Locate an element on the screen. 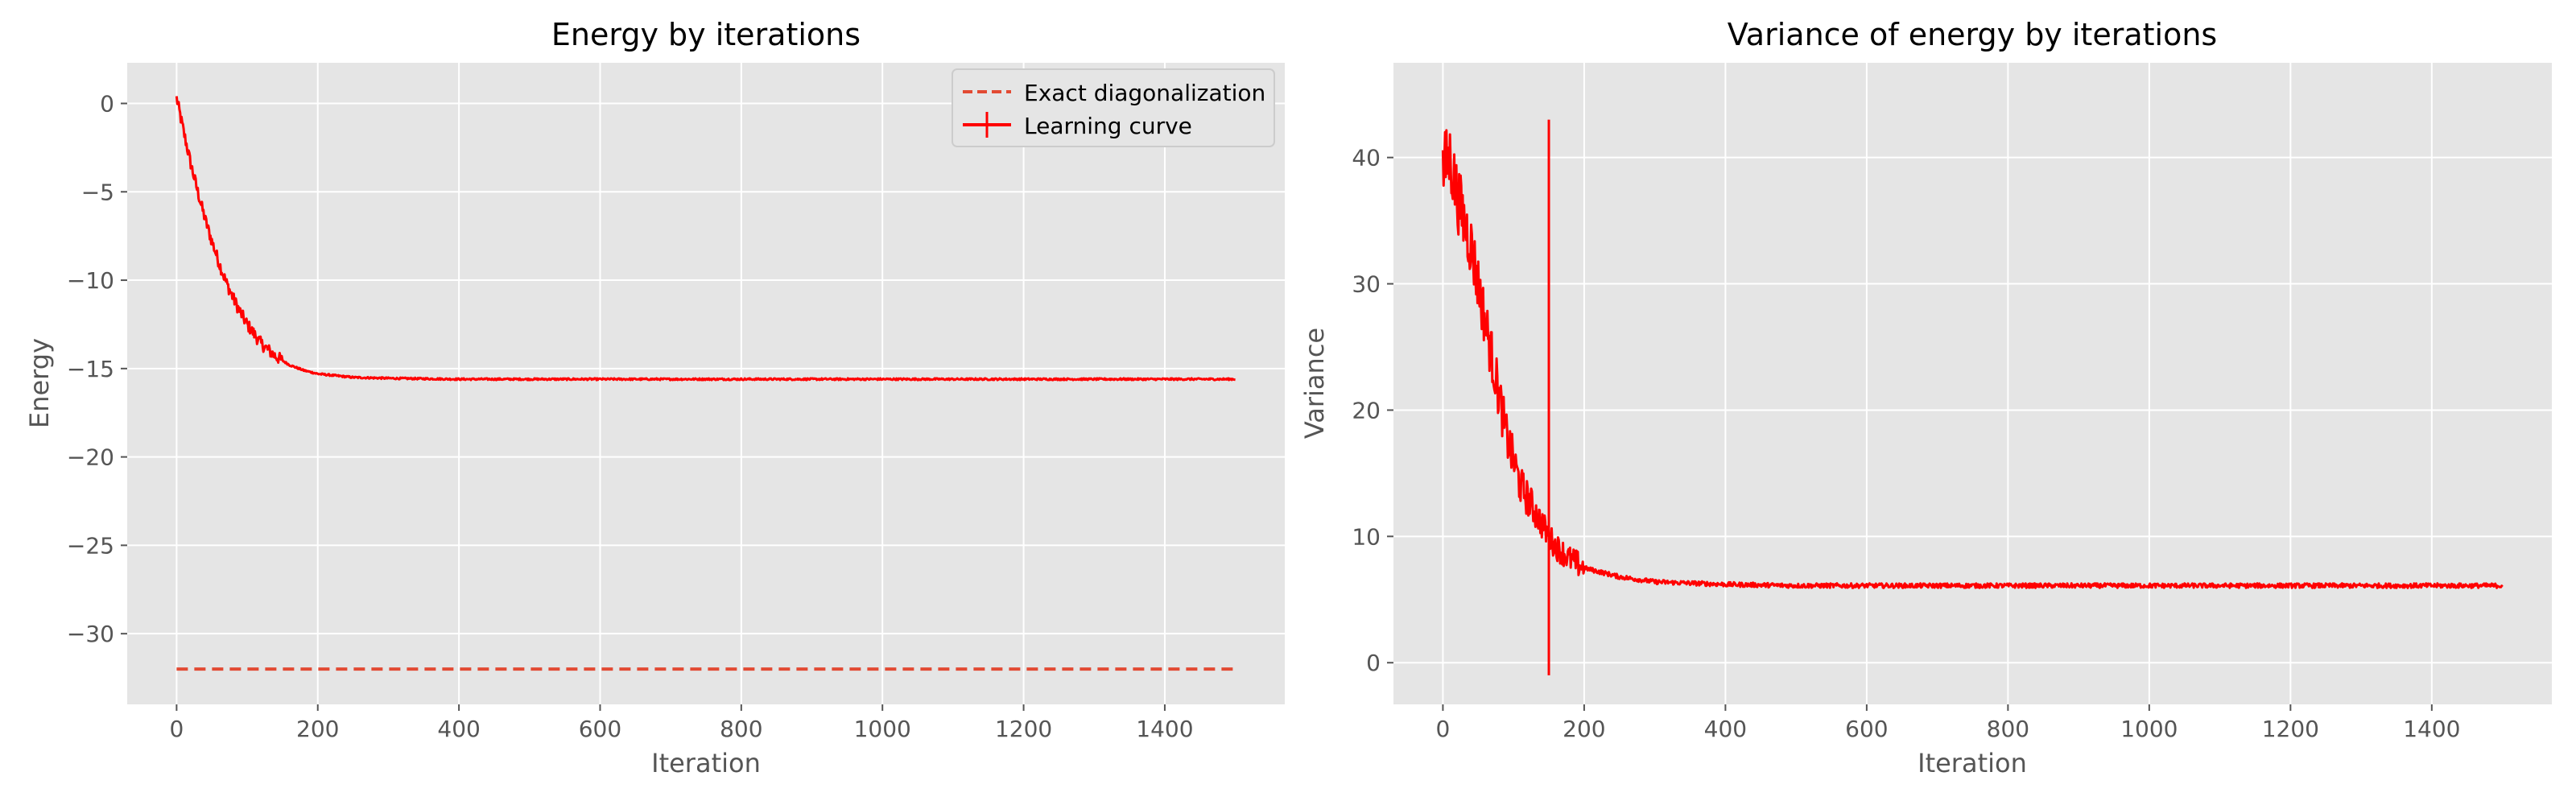  energy-x-tick-label: 400 is located at coordinates (458, 729).